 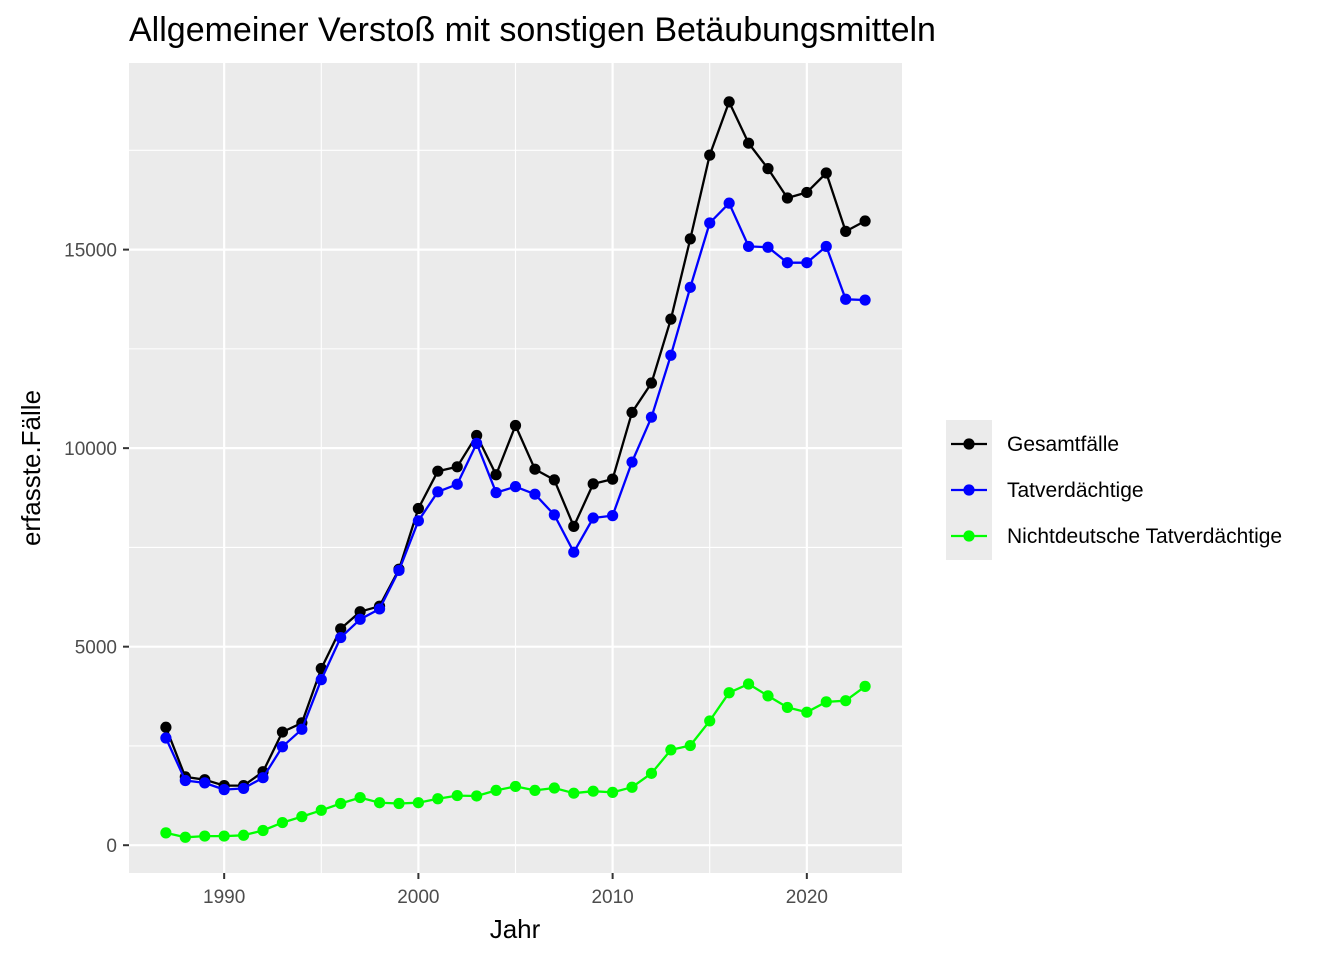 I want to click on x-axis-title: Jahr, so click(x=515, y=929).